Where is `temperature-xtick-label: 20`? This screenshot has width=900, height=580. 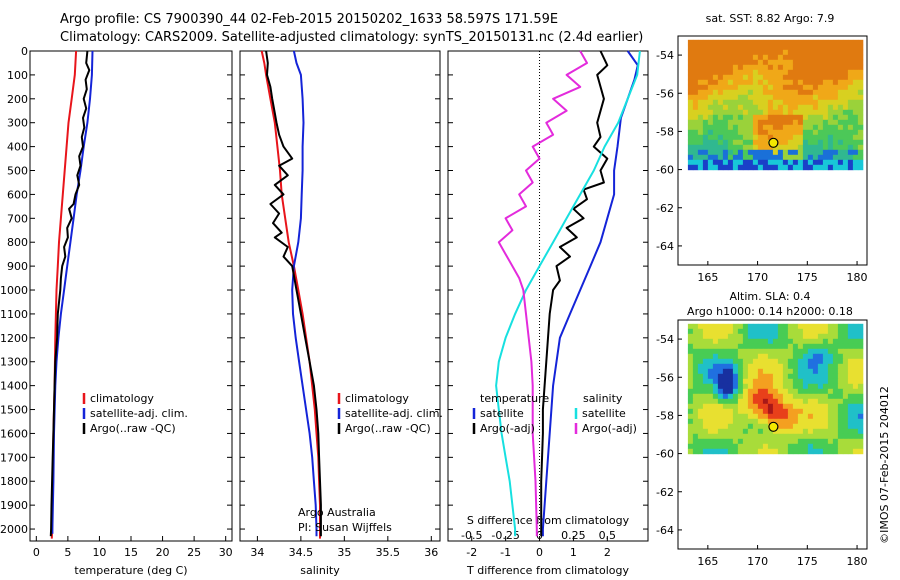
temperature-xtick-label: 20 is located at coordinates (163, 552).